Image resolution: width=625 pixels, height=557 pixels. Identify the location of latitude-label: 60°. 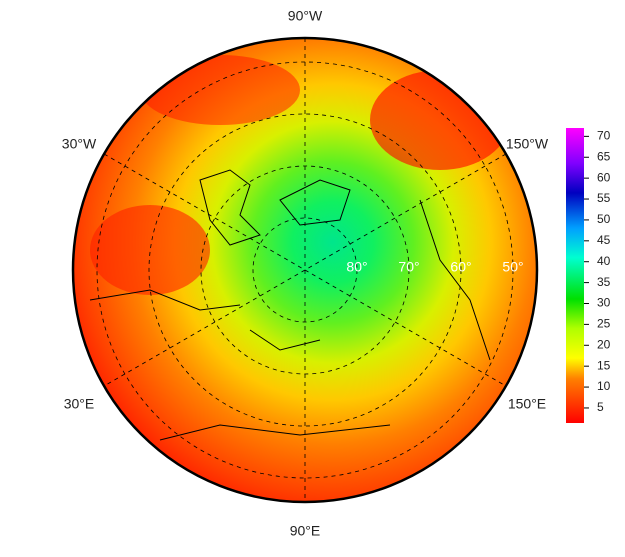
(460, 267).